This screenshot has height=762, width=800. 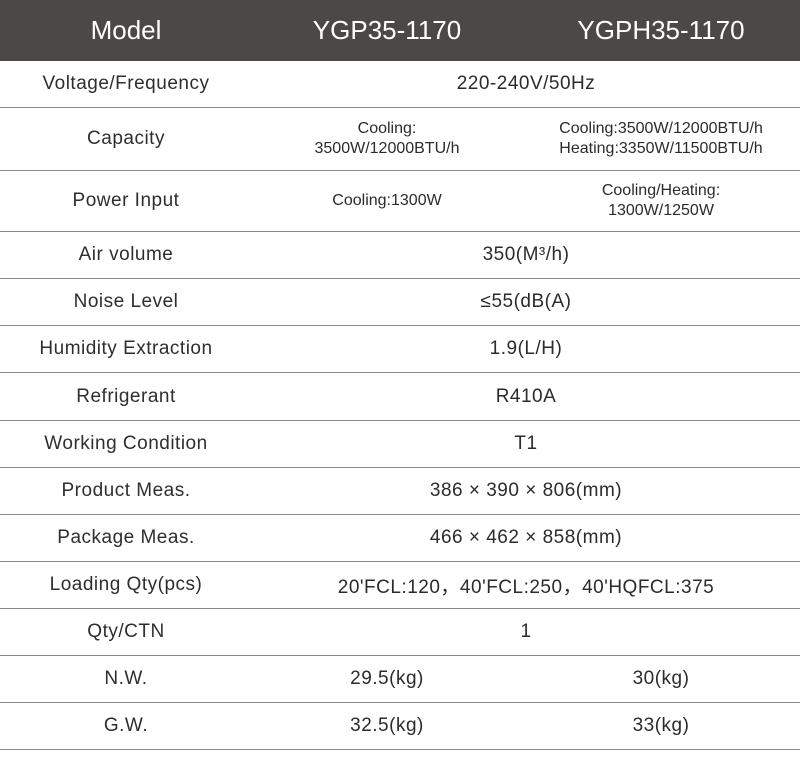 What do you see at coordinates (126, 200) in the screenshot?
I see `row-label: Power Input` at bounding box center [126, 200].